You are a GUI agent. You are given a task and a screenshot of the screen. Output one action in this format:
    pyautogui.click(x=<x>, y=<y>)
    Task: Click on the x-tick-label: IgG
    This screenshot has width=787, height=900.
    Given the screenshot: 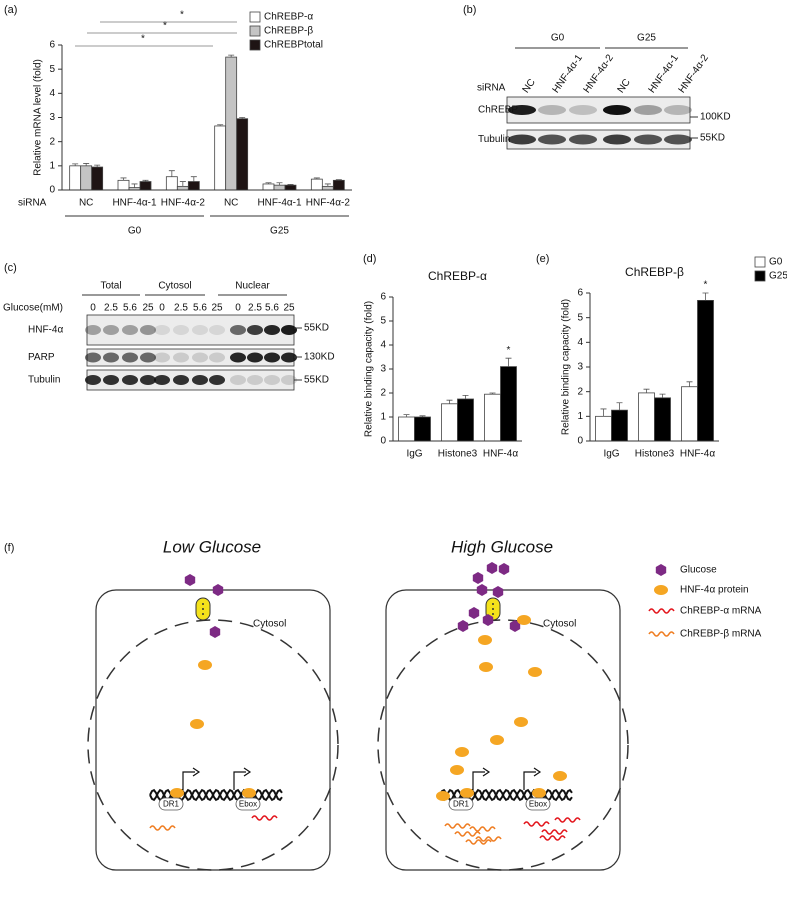 What is the action you would take?
    pyautogui.click(x=611, y=454)
    